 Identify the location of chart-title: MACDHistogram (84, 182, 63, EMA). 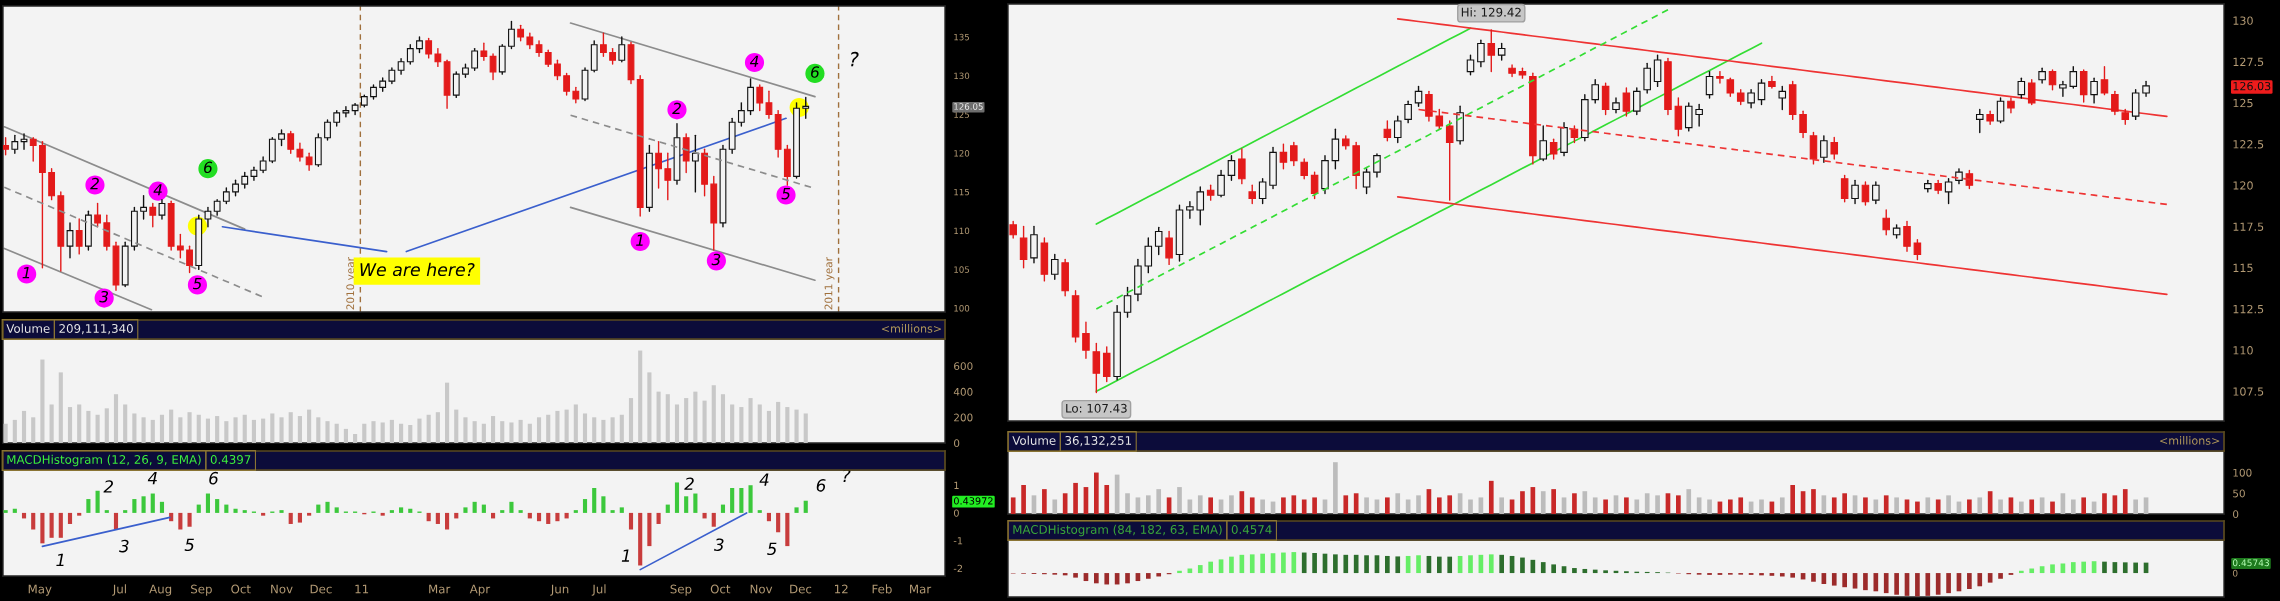
(1117, 530).